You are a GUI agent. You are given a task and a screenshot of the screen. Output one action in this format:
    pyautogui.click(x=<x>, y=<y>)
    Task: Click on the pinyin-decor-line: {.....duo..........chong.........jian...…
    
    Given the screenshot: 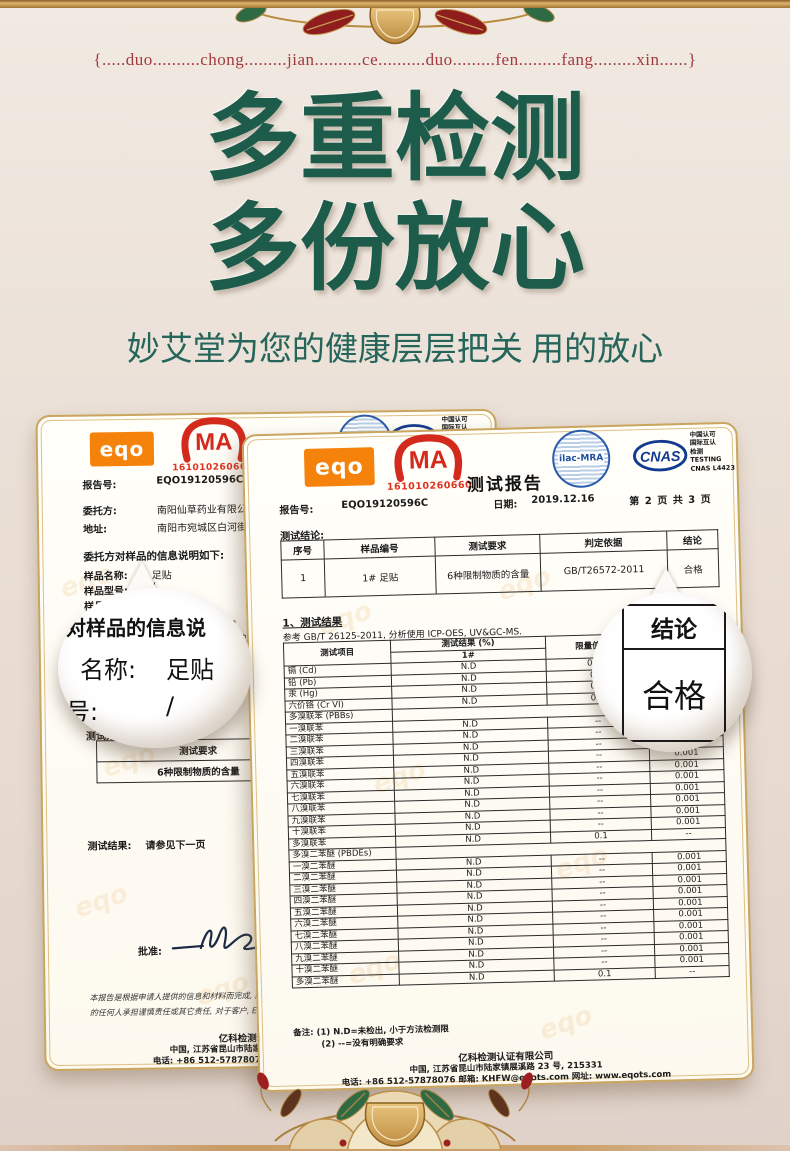 What is the action you would take?
    pyautogui.click(x=395, y=59)
    